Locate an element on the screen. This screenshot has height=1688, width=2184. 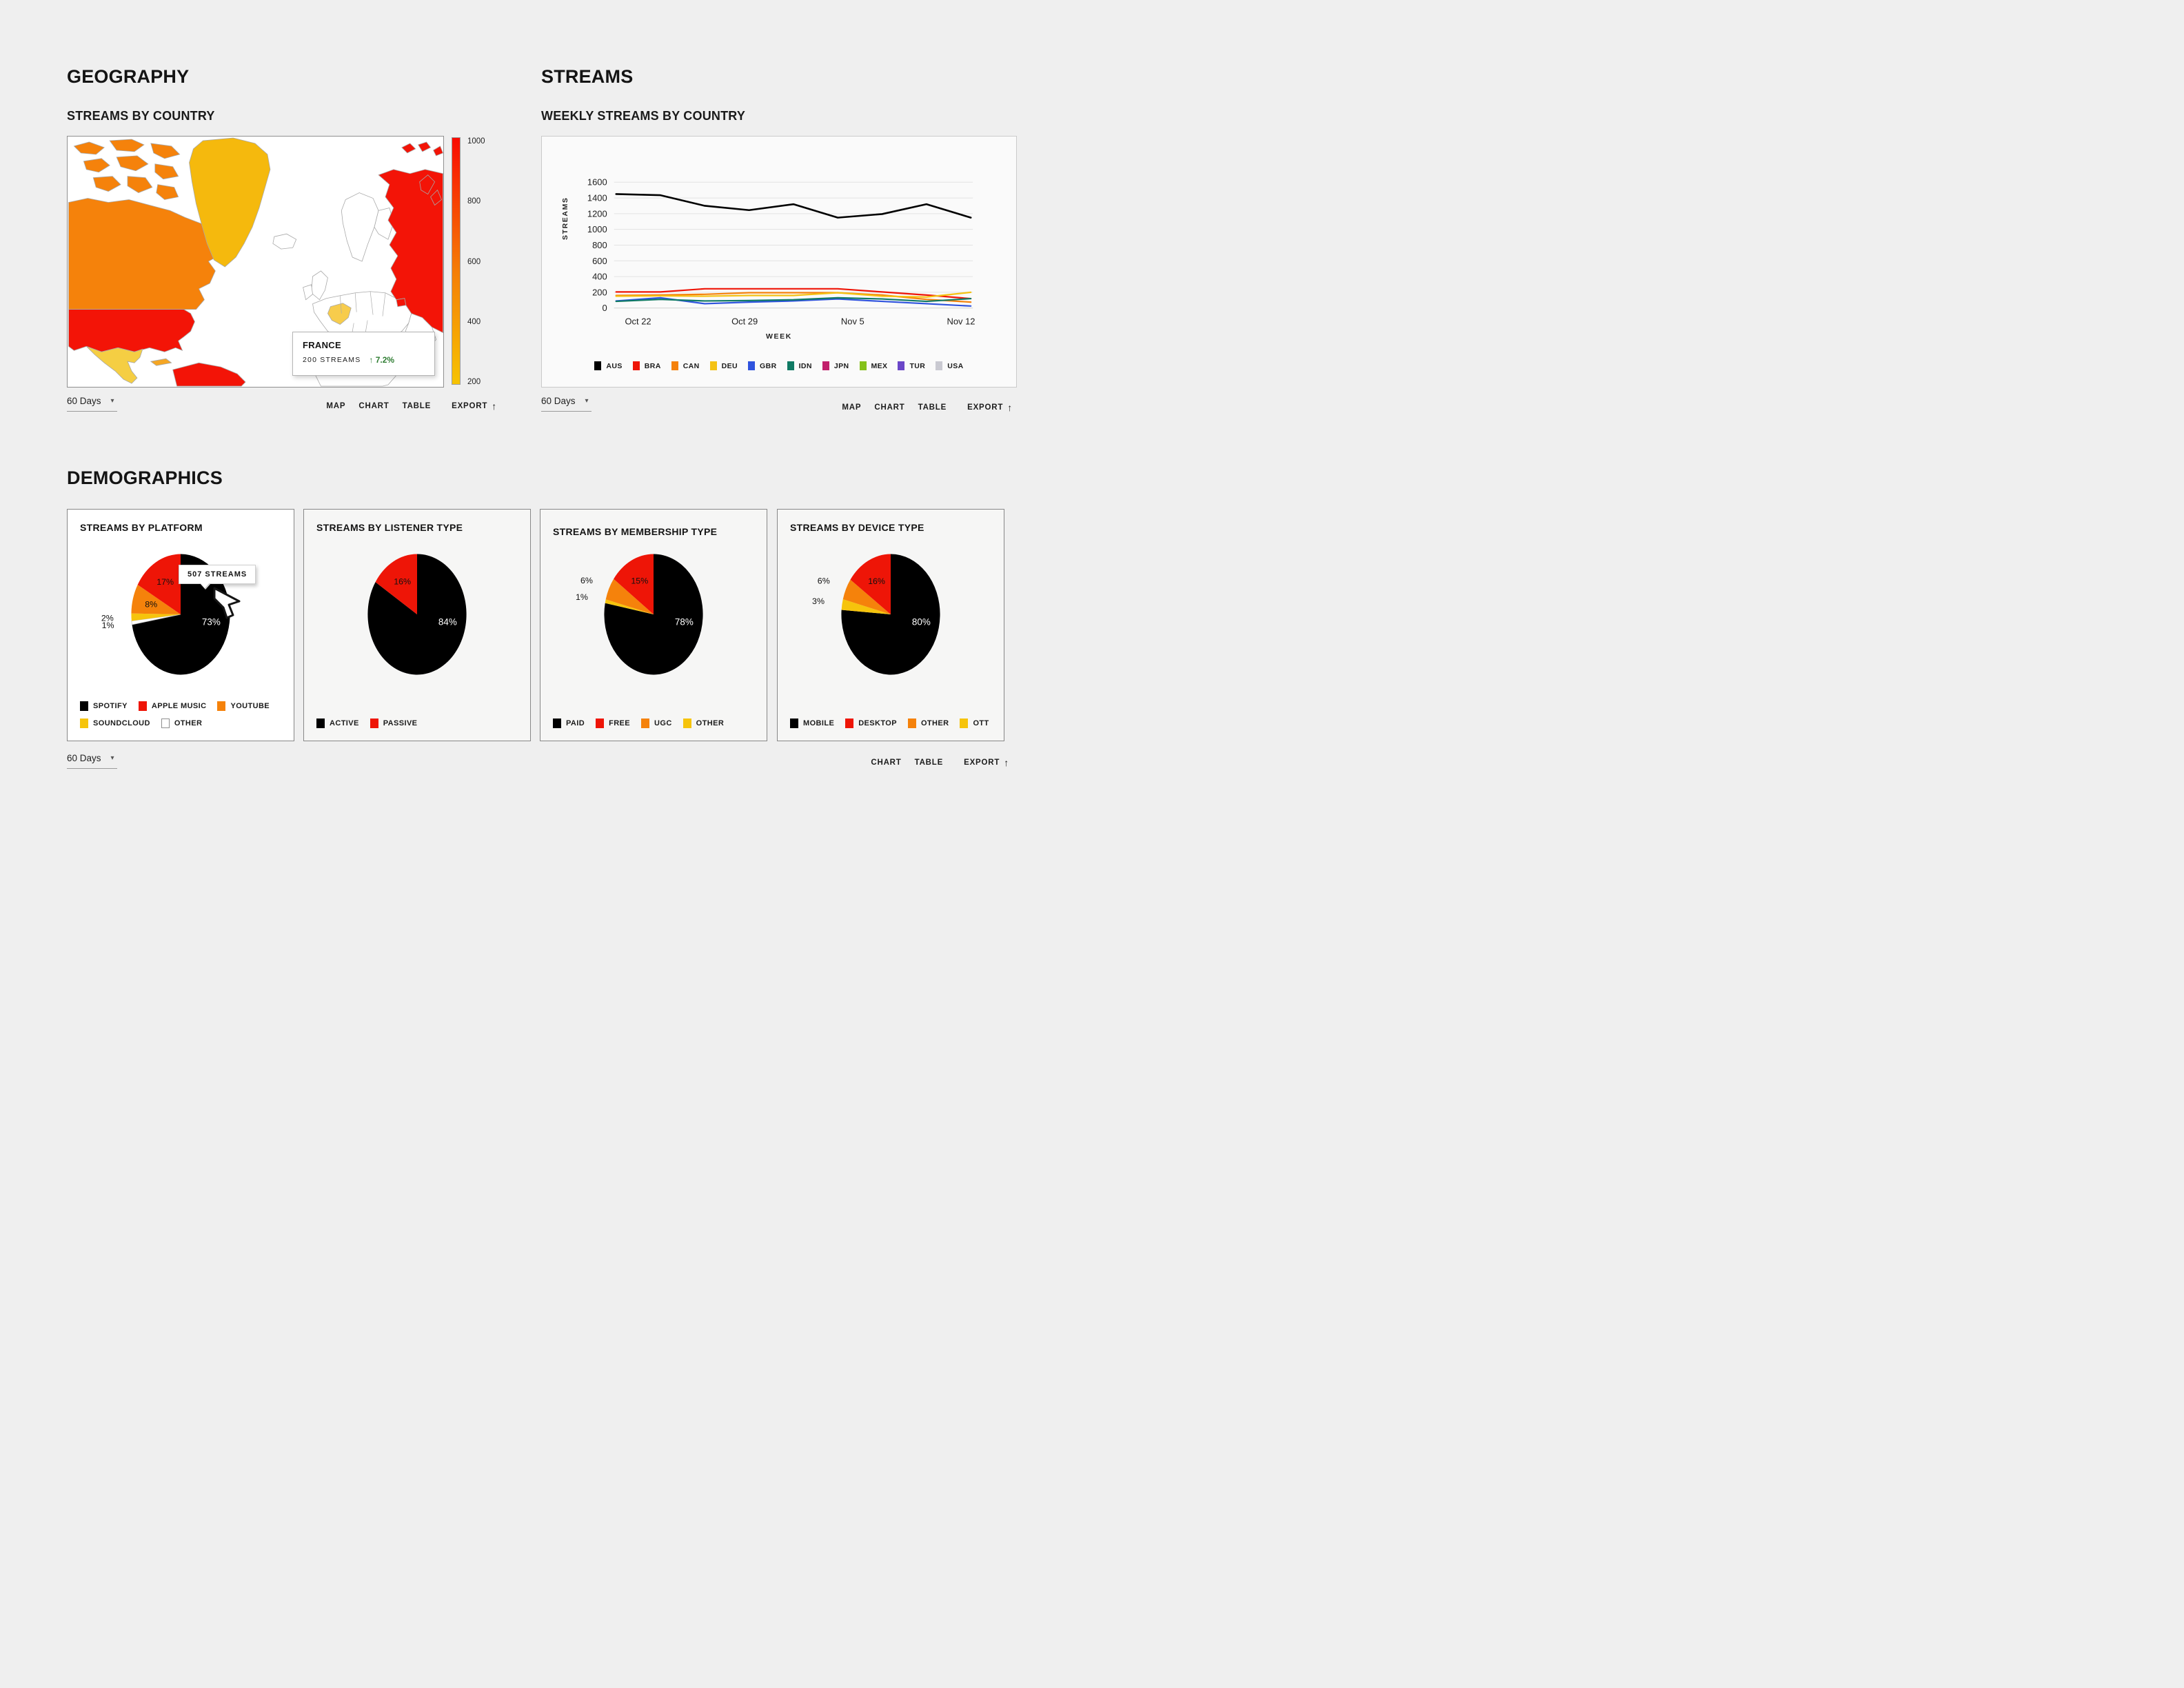
map-country-uk is located at coordinates (319, 285).